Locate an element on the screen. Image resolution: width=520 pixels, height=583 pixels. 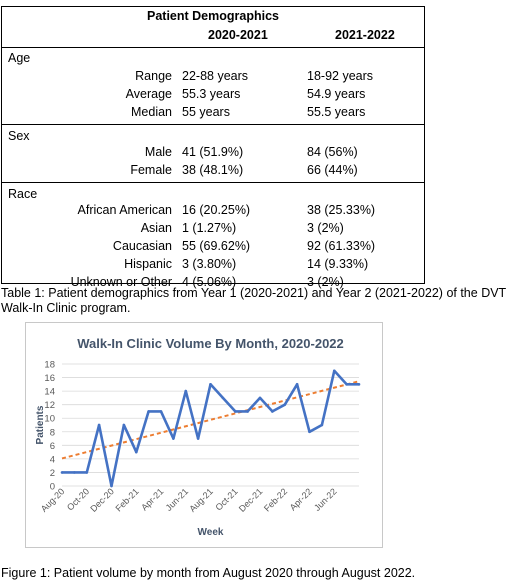
column-header-2020-2021: 2020-2021 is located at coordinates (238, 35).